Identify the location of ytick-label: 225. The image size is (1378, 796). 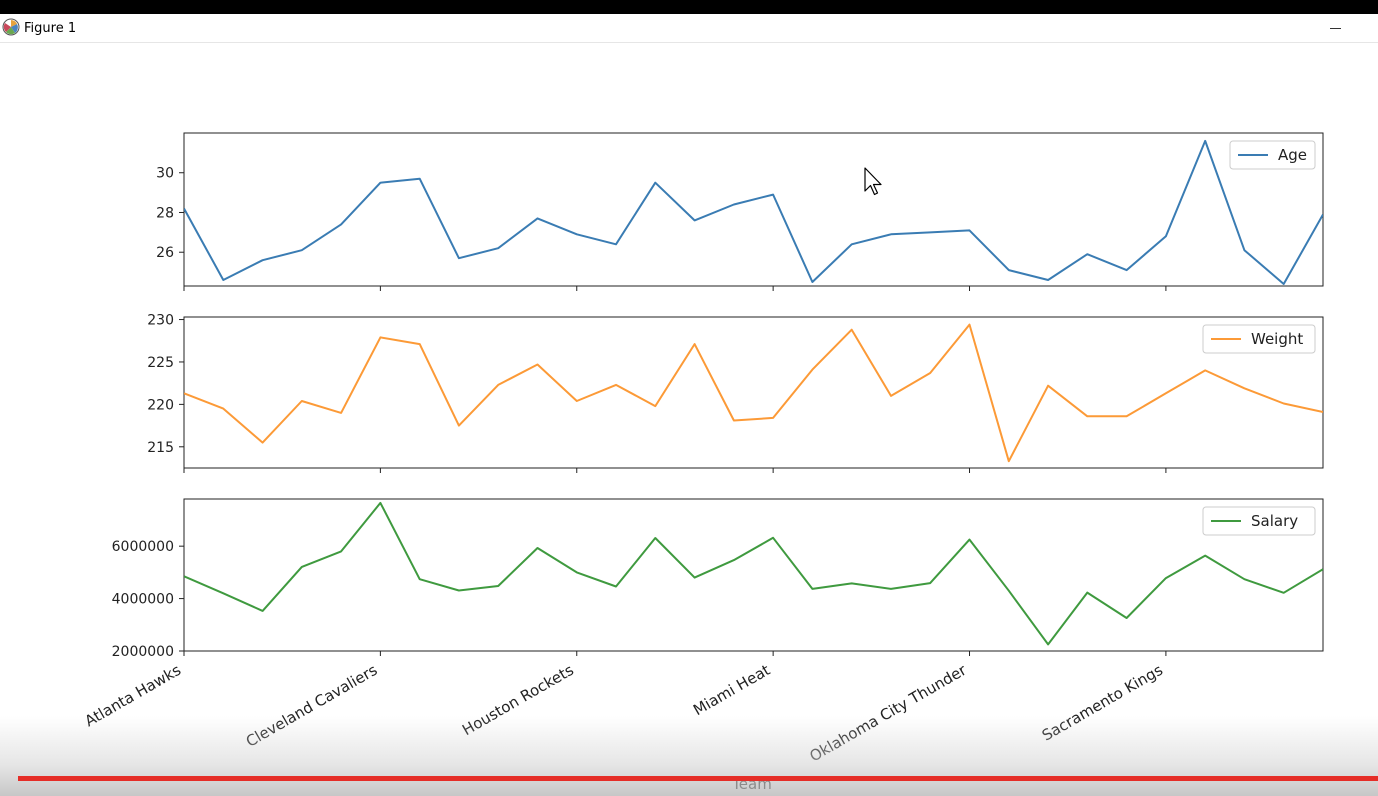
(160, 363).